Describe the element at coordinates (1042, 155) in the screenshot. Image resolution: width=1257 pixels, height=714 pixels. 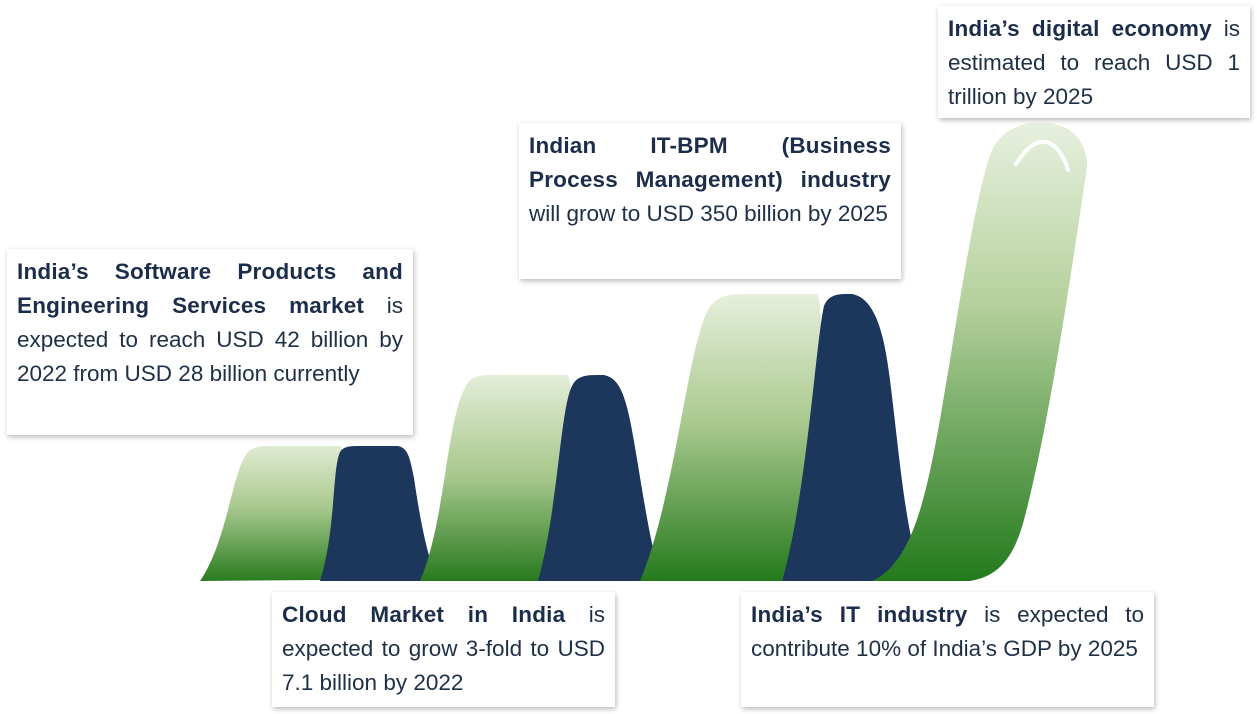
I see `ribbon-arrow-highlight` at that location.